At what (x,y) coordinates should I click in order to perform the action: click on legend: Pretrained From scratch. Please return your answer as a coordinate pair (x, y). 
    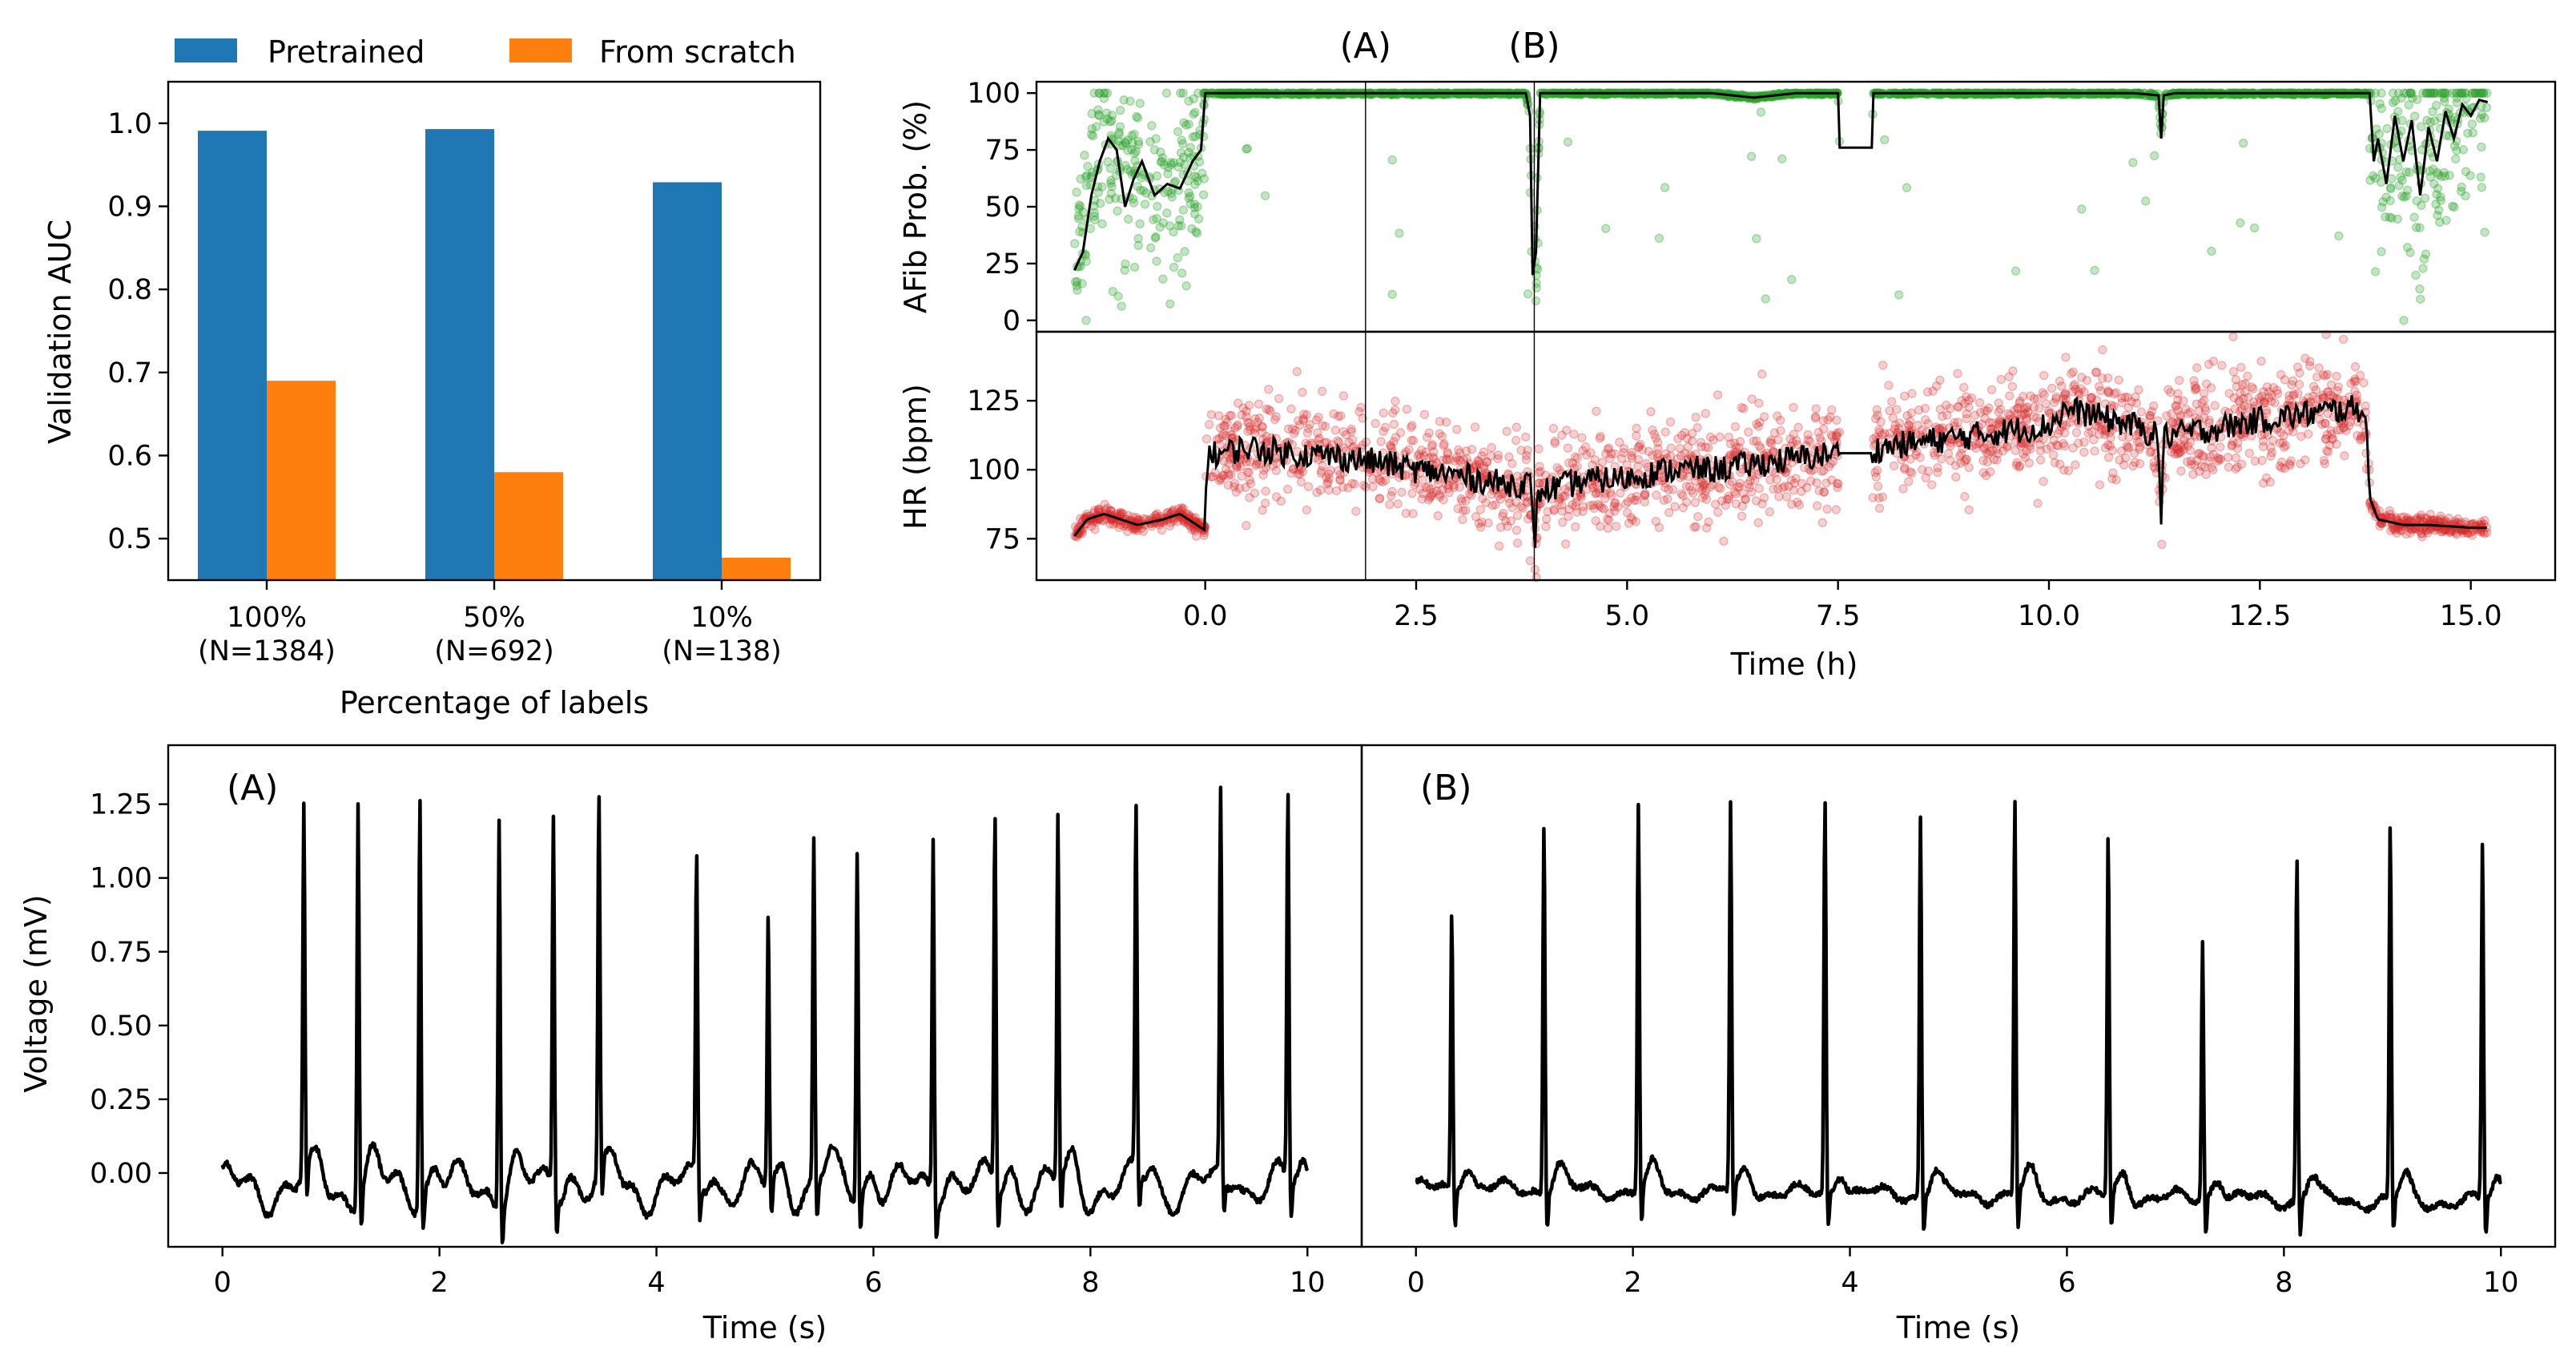
    Looking at the image, I should click on (485, 52).